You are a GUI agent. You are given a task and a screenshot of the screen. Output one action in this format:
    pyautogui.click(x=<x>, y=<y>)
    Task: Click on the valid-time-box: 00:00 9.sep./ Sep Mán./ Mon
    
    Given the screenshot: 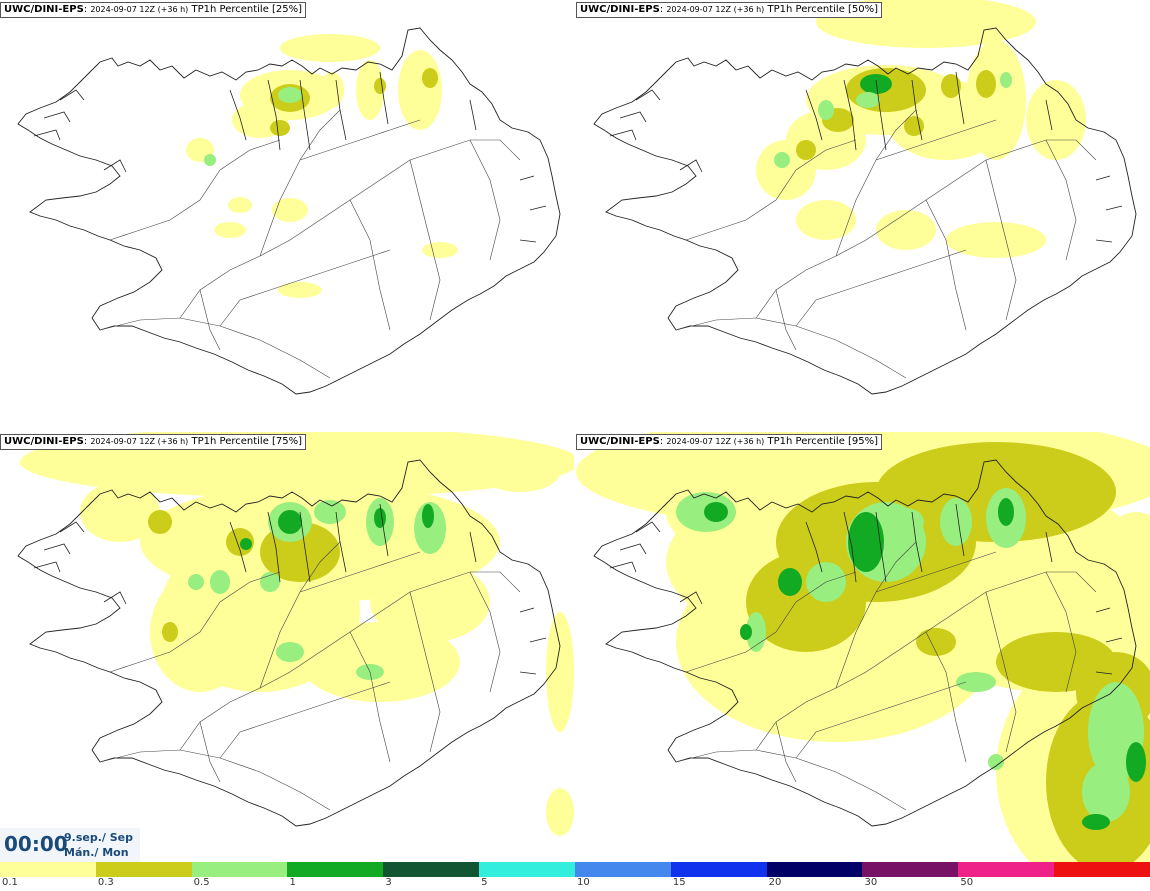 What is the action you would take?
    pyautogui.click(x=70, y=845)
    